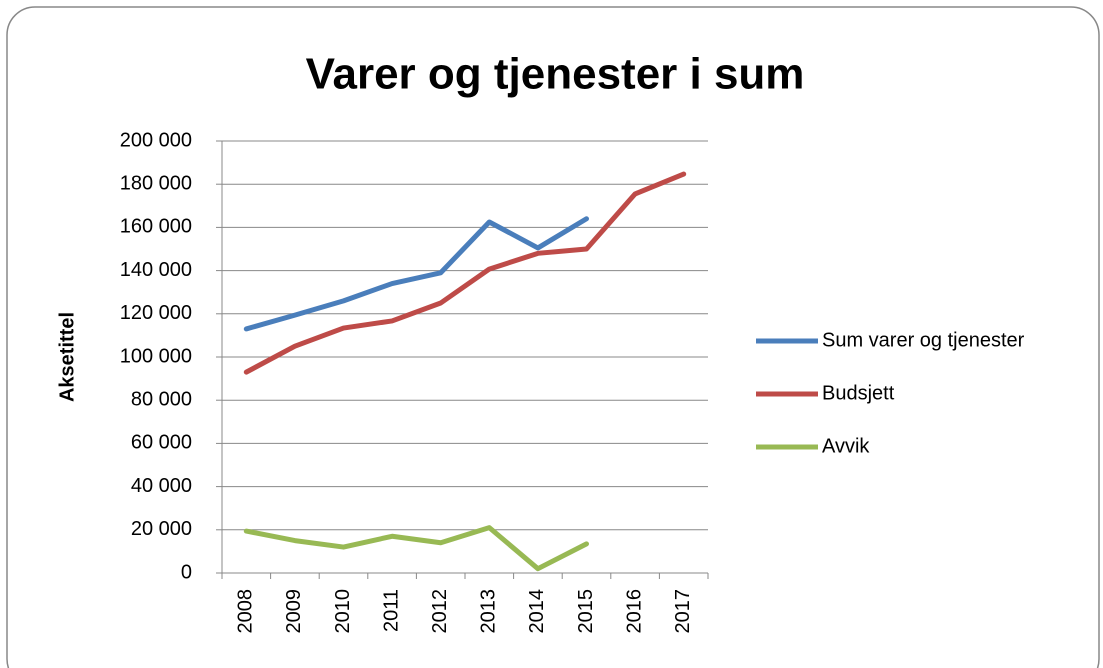  Describe the element at coordinates (858, 393) in the screenshot. I see `legend-label: Budsjett` at that location.